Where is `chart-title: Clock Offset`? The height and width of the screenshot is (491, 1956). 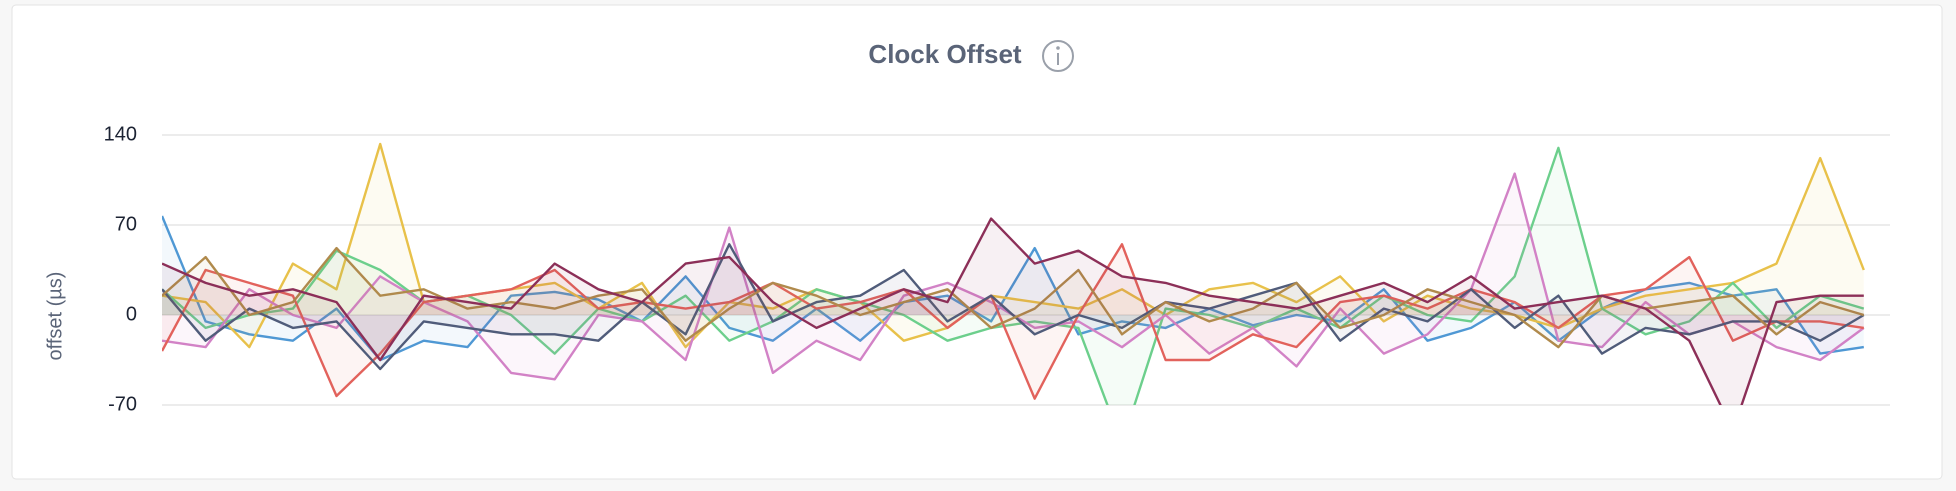
chart-title: Clock Offset is located at coordinates (944, 54).